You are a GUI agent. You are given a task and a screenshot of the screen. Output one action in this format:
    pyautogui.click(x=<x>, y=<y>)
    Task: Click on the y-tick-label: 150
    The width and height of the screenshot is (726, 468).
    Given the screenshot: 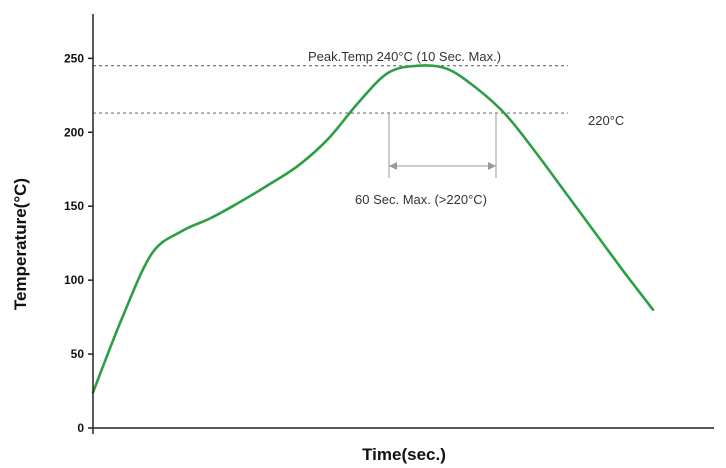 What is the action you would take?
    pyautogui.click(x=74, y=206)
    